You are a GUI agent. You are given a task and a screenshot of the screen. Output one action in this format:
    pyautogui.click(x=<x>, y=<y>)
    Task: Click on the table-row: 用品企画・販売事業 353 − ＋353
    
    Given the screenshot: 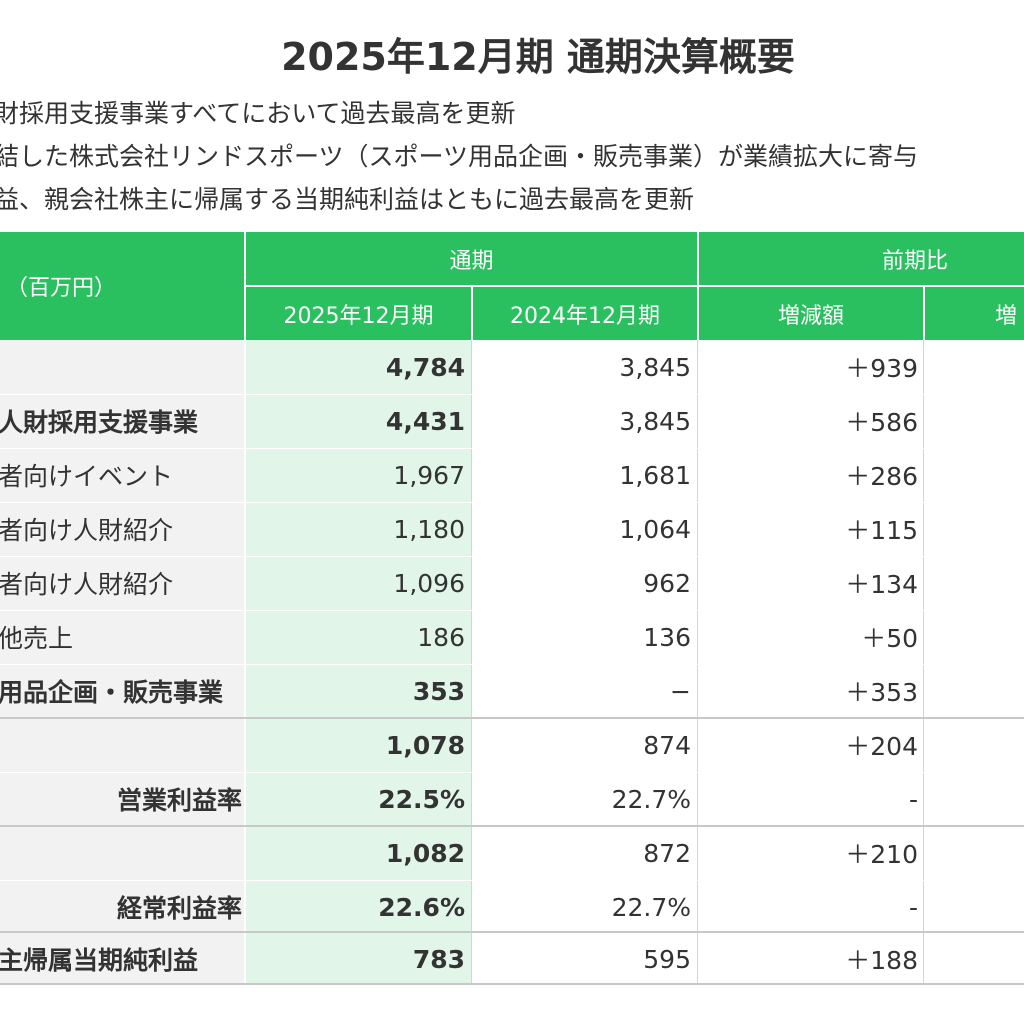 What is the action you would take?
    pyautogui.click(x=512, y=691)
    